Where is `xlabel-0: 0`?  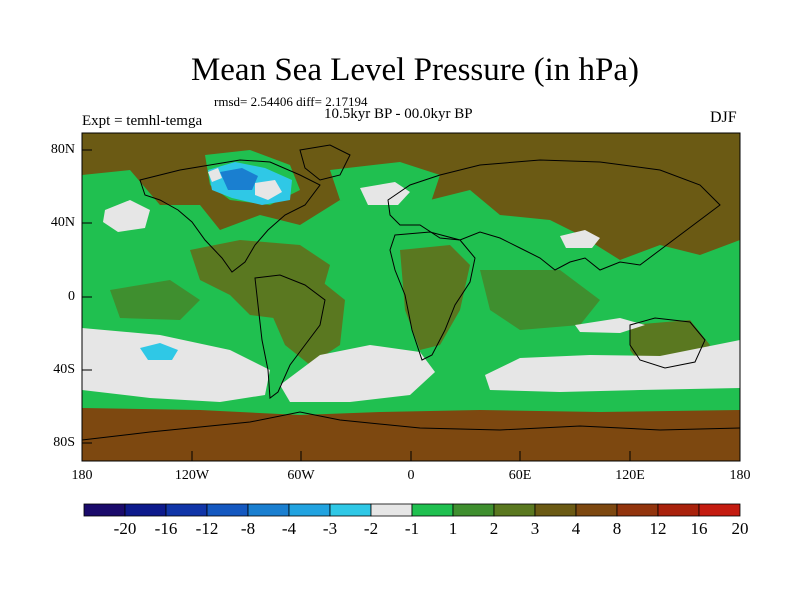 xlabel-0: 0 is located at coordinates (411, 475).